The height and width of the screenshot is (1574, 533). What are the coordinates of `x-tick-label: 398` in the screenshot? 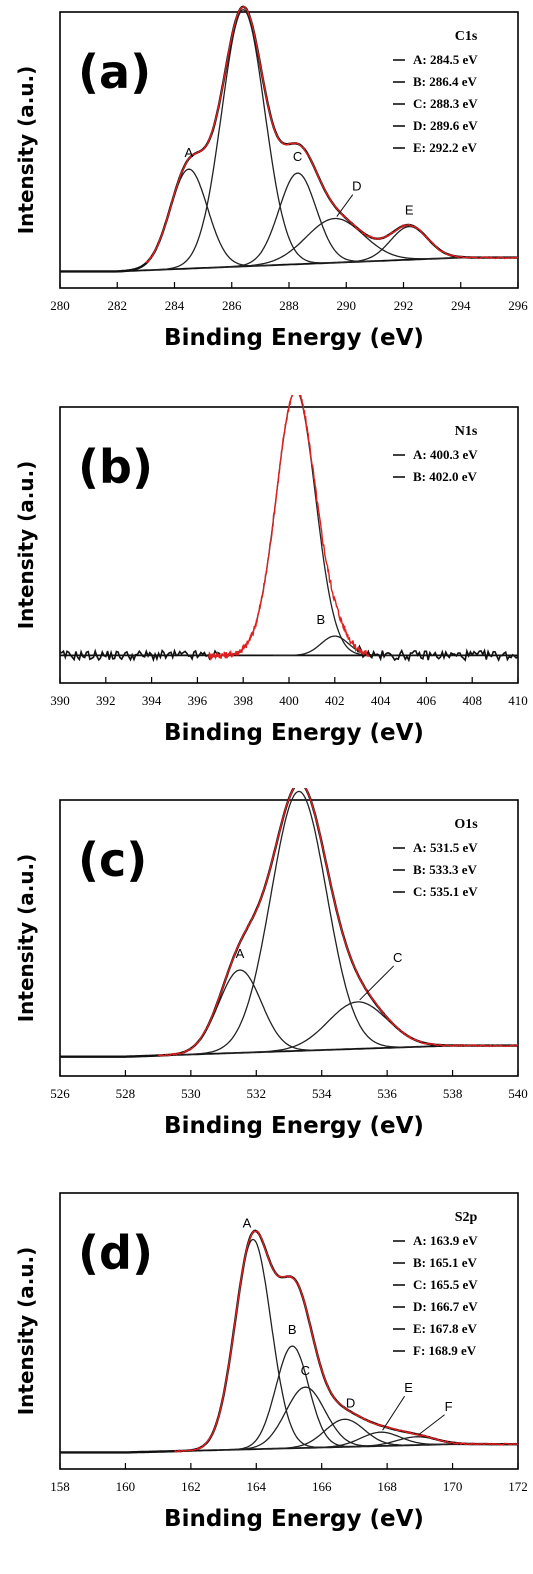 It's located at (243, 700).